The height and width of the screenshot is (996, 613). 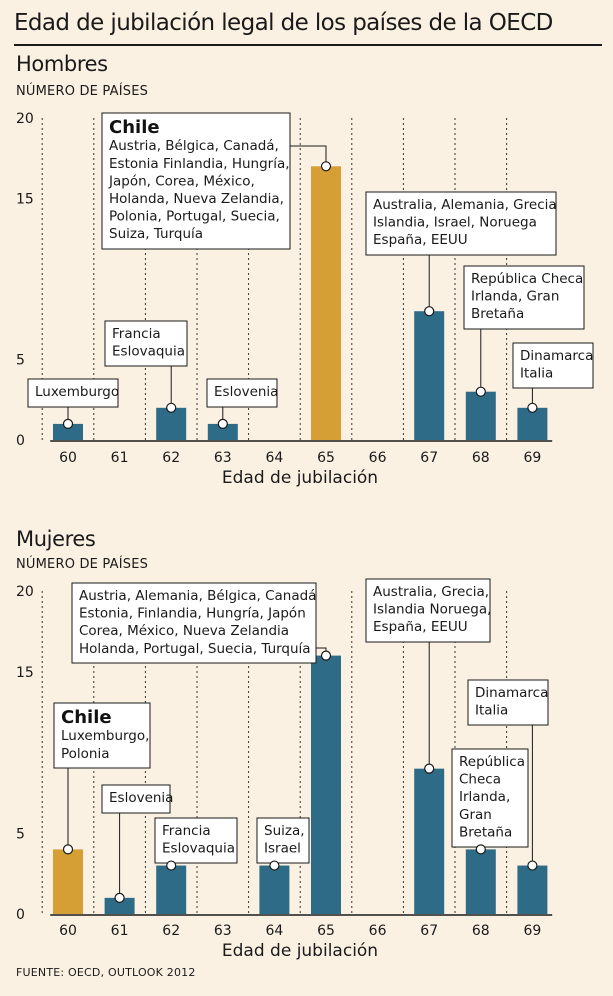 What do you see at coordinates (194, 146) in the screenshot?
I see `callout-text: Austria, Bélgica, Canadá,` at bounding box center [194, 146].